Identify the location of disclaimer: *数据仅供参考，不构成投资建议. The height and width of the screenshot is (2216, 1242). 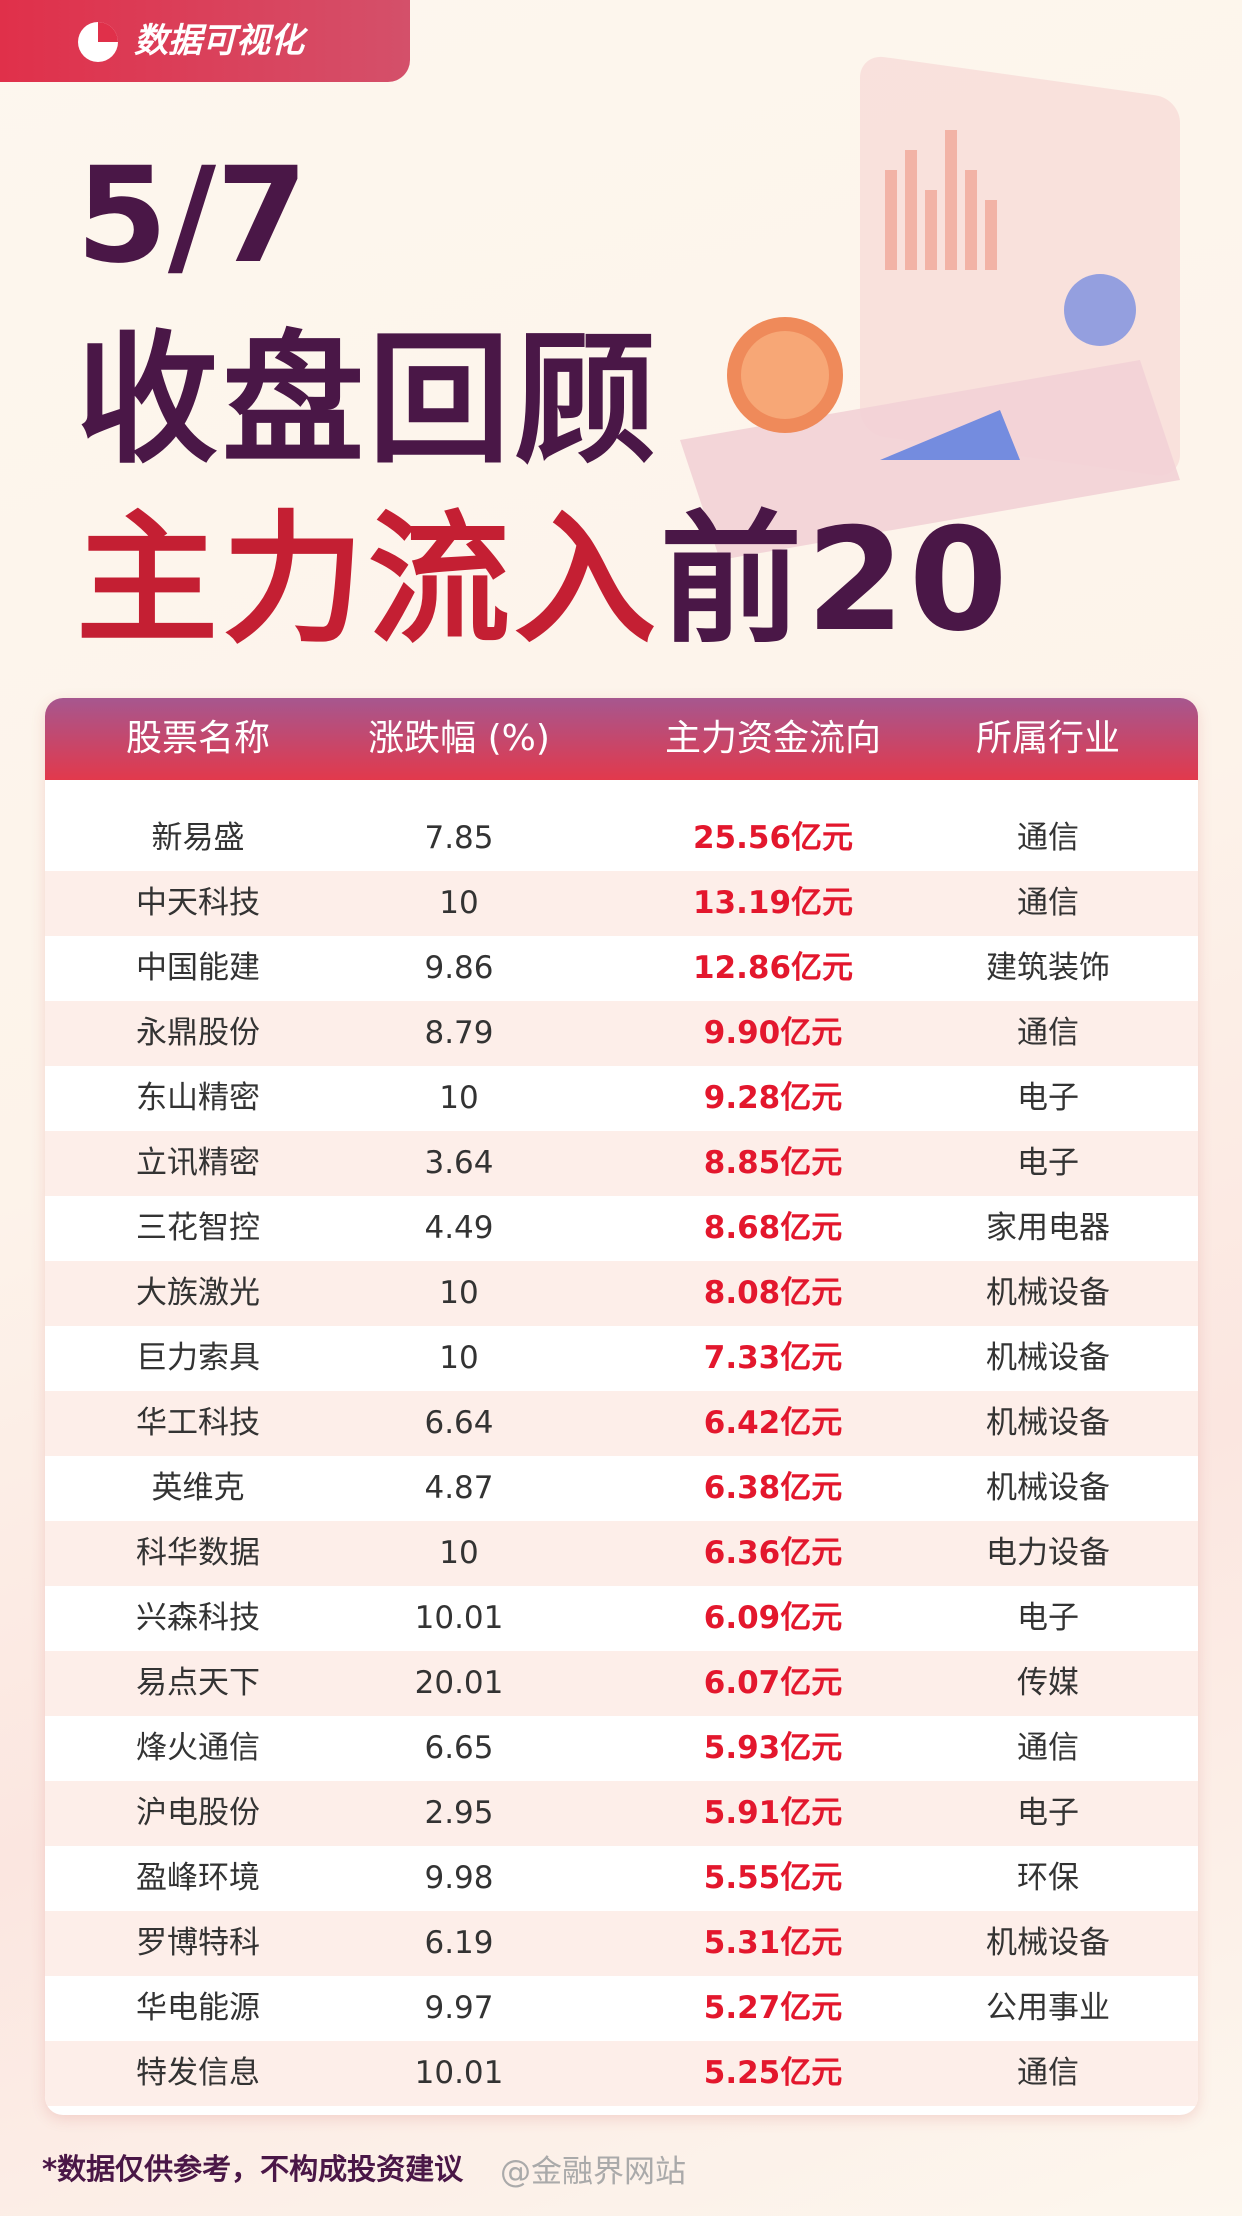
(253, 2169).